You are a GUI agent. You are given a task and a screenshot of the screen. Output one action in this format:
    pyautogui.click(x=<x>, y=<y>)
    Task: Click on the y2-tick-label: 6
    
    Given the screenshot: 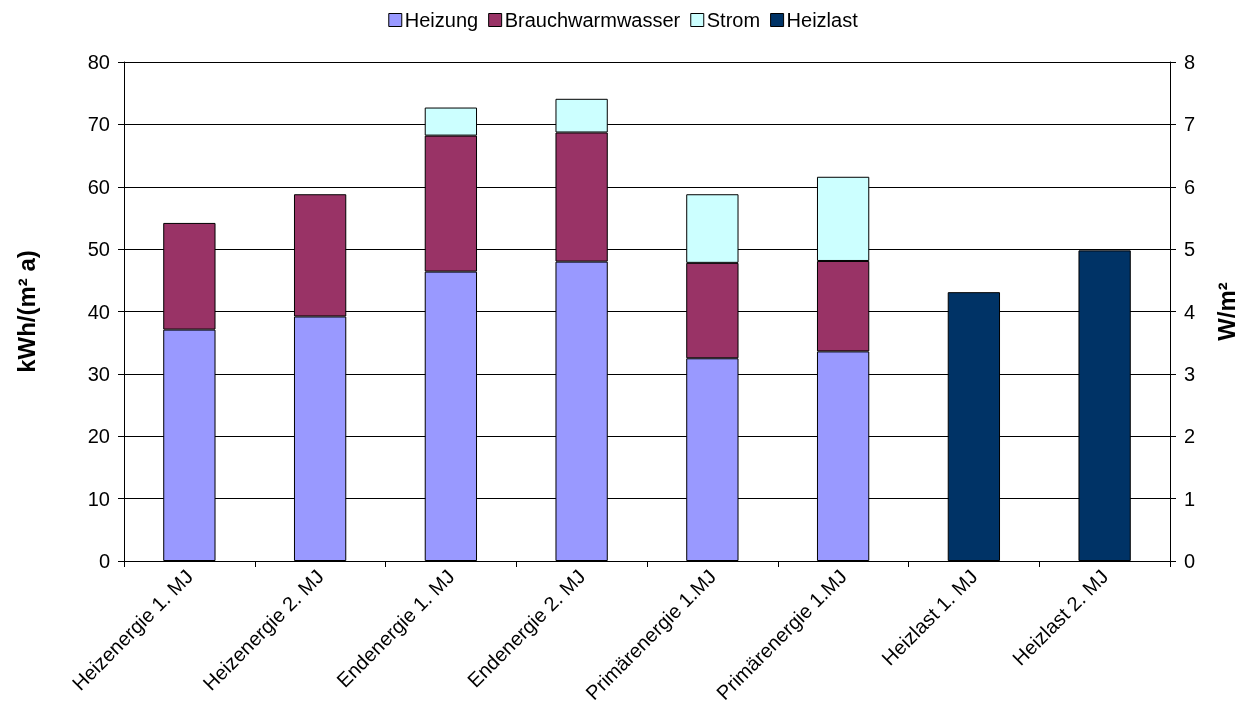 What is the action you would take?
    pyautogui.click(x=1190, y=186)
    